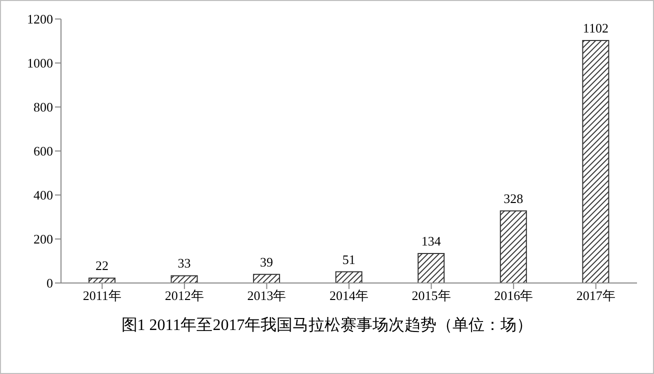 The image size is (654, 374). Describe the element at coordinates (267, 262) in the screenshot. I see `data-label: 39` at that location.